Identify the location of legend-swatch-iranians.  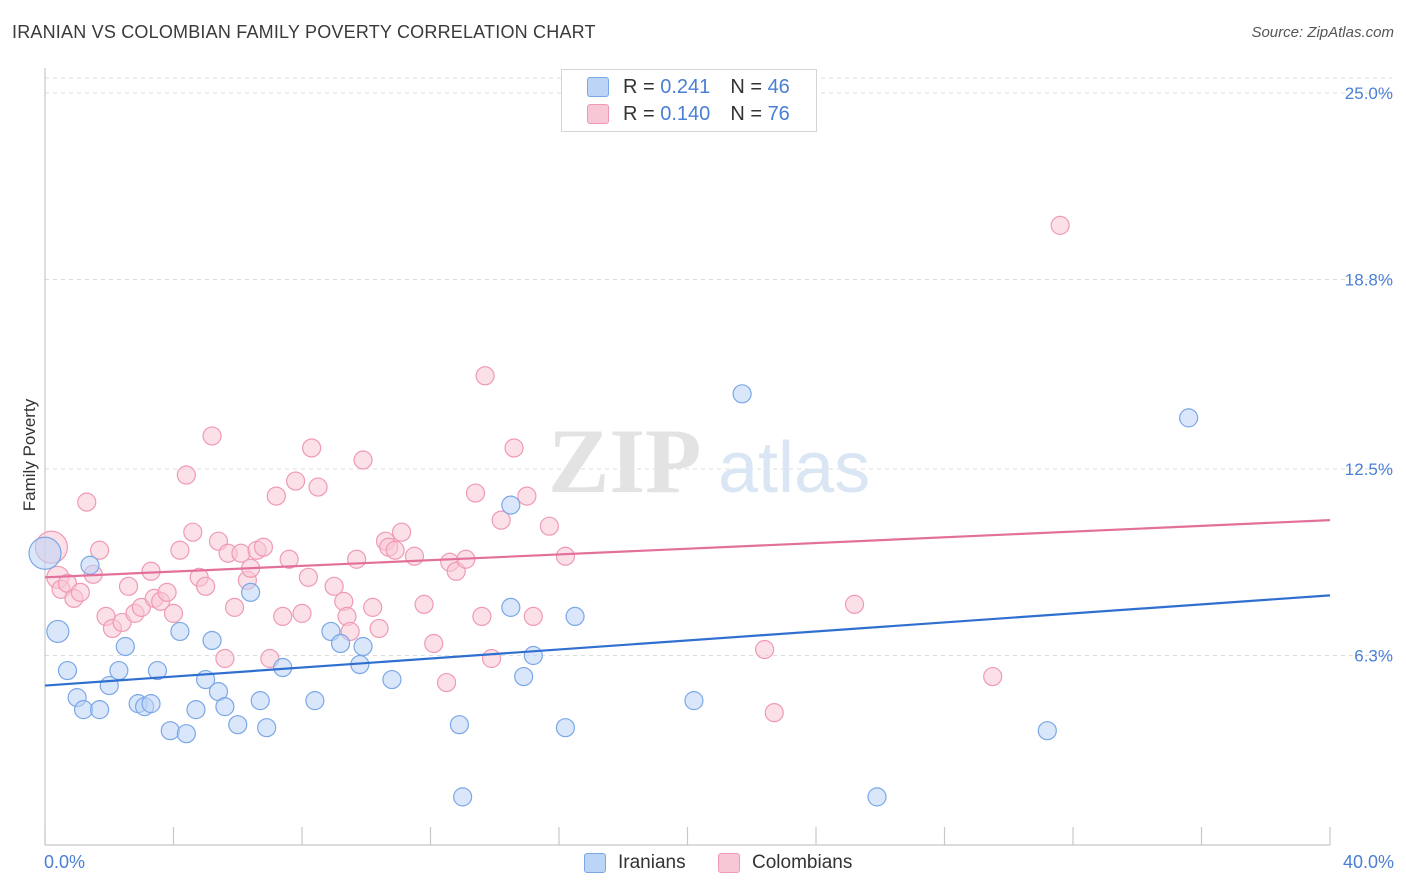
(598, 87).